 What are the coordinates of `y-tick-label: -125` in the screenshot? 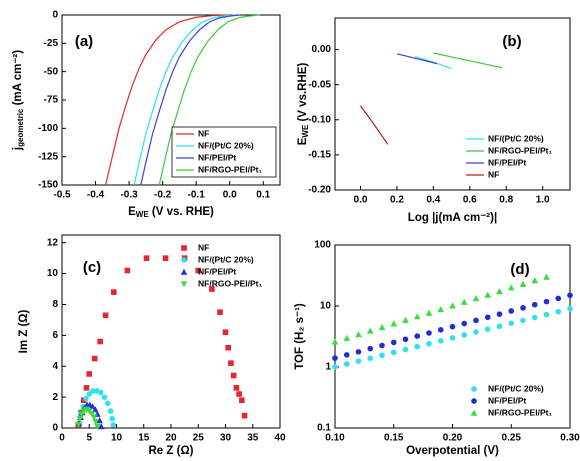 It's located at (48, 156).